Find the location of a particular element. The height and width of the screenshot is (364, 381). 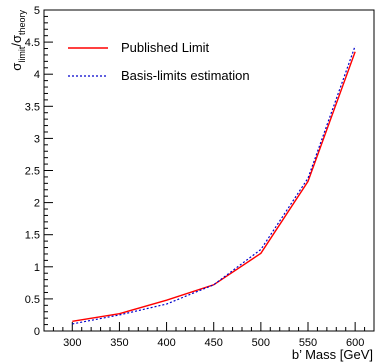

y-tick-label: 2 is located at coordinates (37, 204).